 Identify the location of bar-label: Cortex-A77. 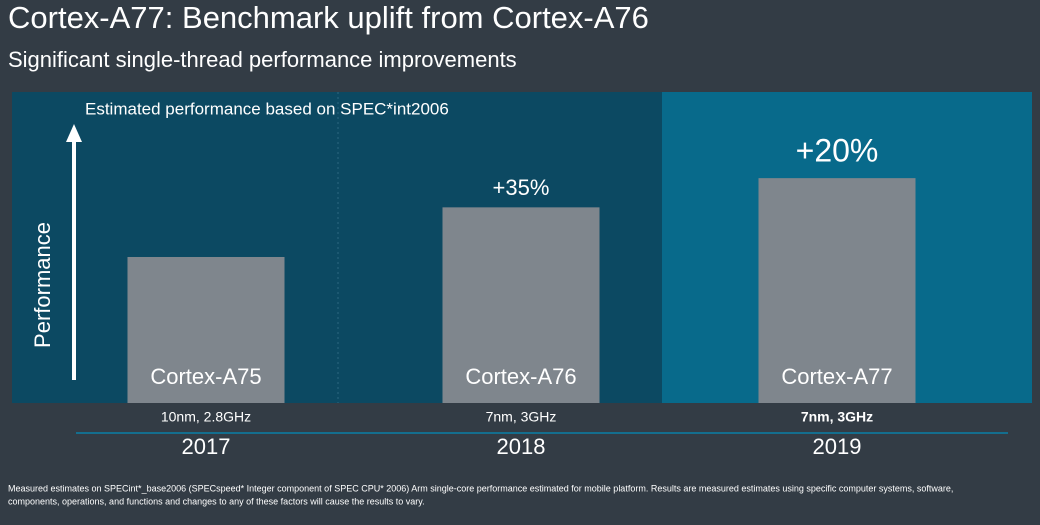
(836, 376).